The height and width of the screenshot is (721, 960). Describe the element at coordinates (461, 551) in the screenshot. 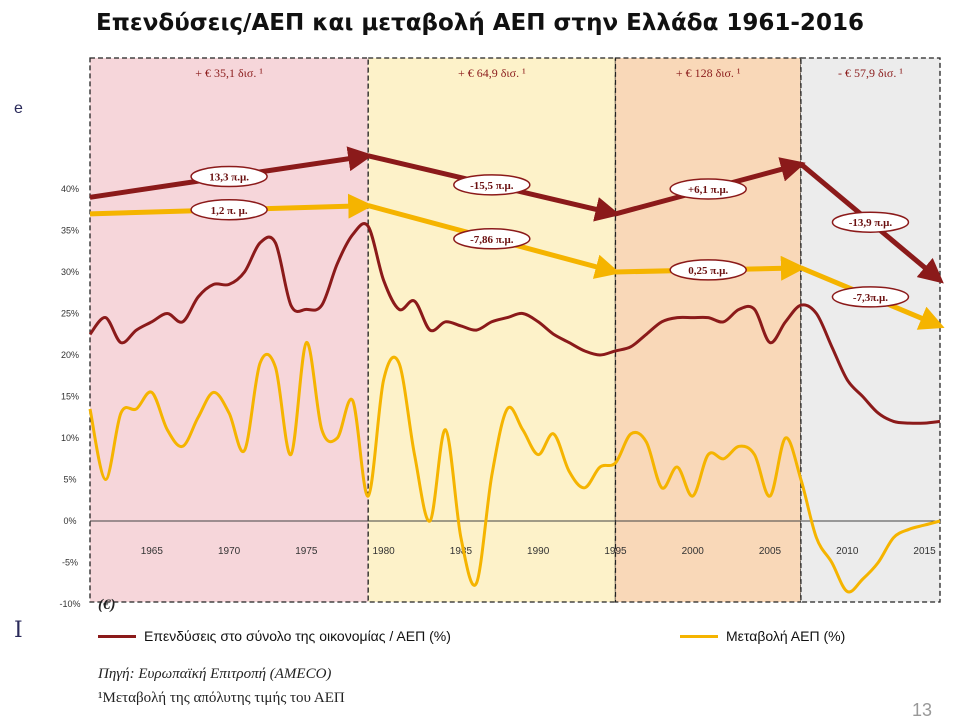

I see `x-tick-label: 1985` at that location.